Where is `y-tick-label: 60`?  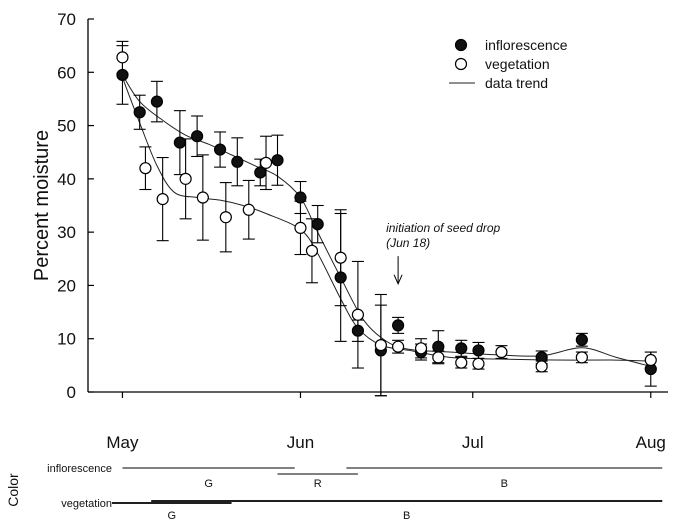
y-tick-label: 60 is located at coordinates (66, 72).